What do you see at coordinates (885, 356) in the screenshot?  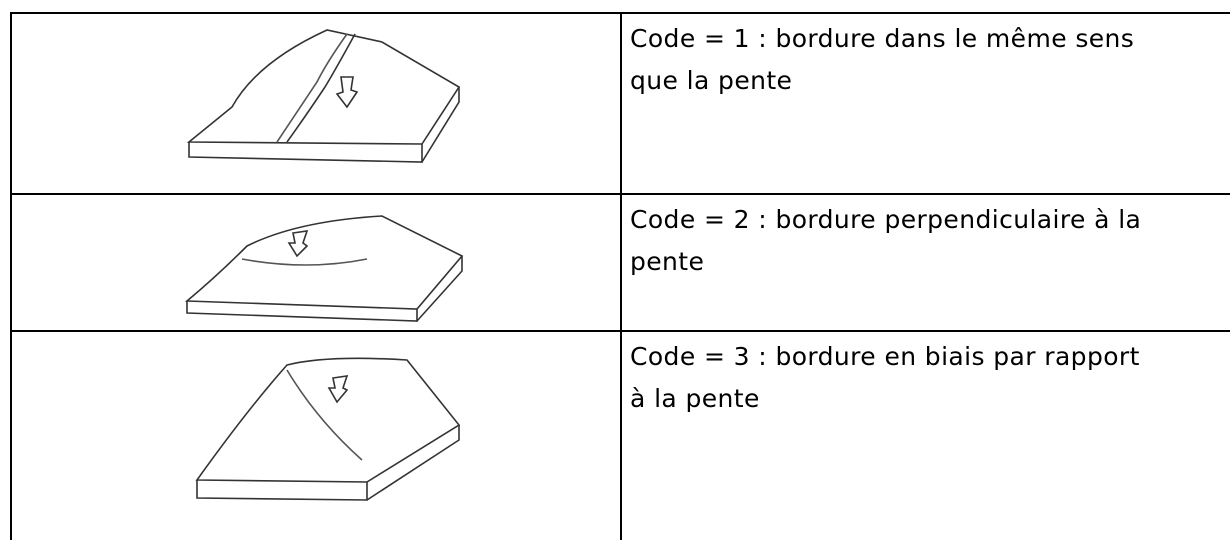 I see `cell-text: Code = 3 : bordure en biais par rapport` at bounding box center [885, 356].